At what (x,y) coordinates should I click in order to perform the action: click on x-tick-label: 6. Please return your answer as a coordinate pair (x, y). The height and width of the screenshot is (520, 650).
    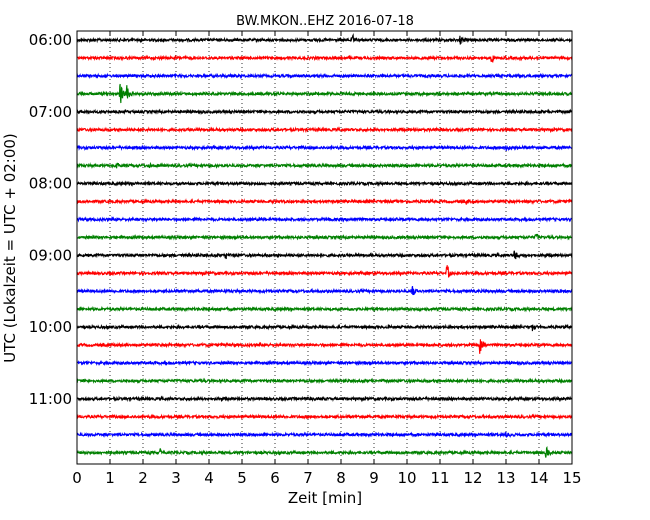
    Looking at the image, I should click on (275, 478).